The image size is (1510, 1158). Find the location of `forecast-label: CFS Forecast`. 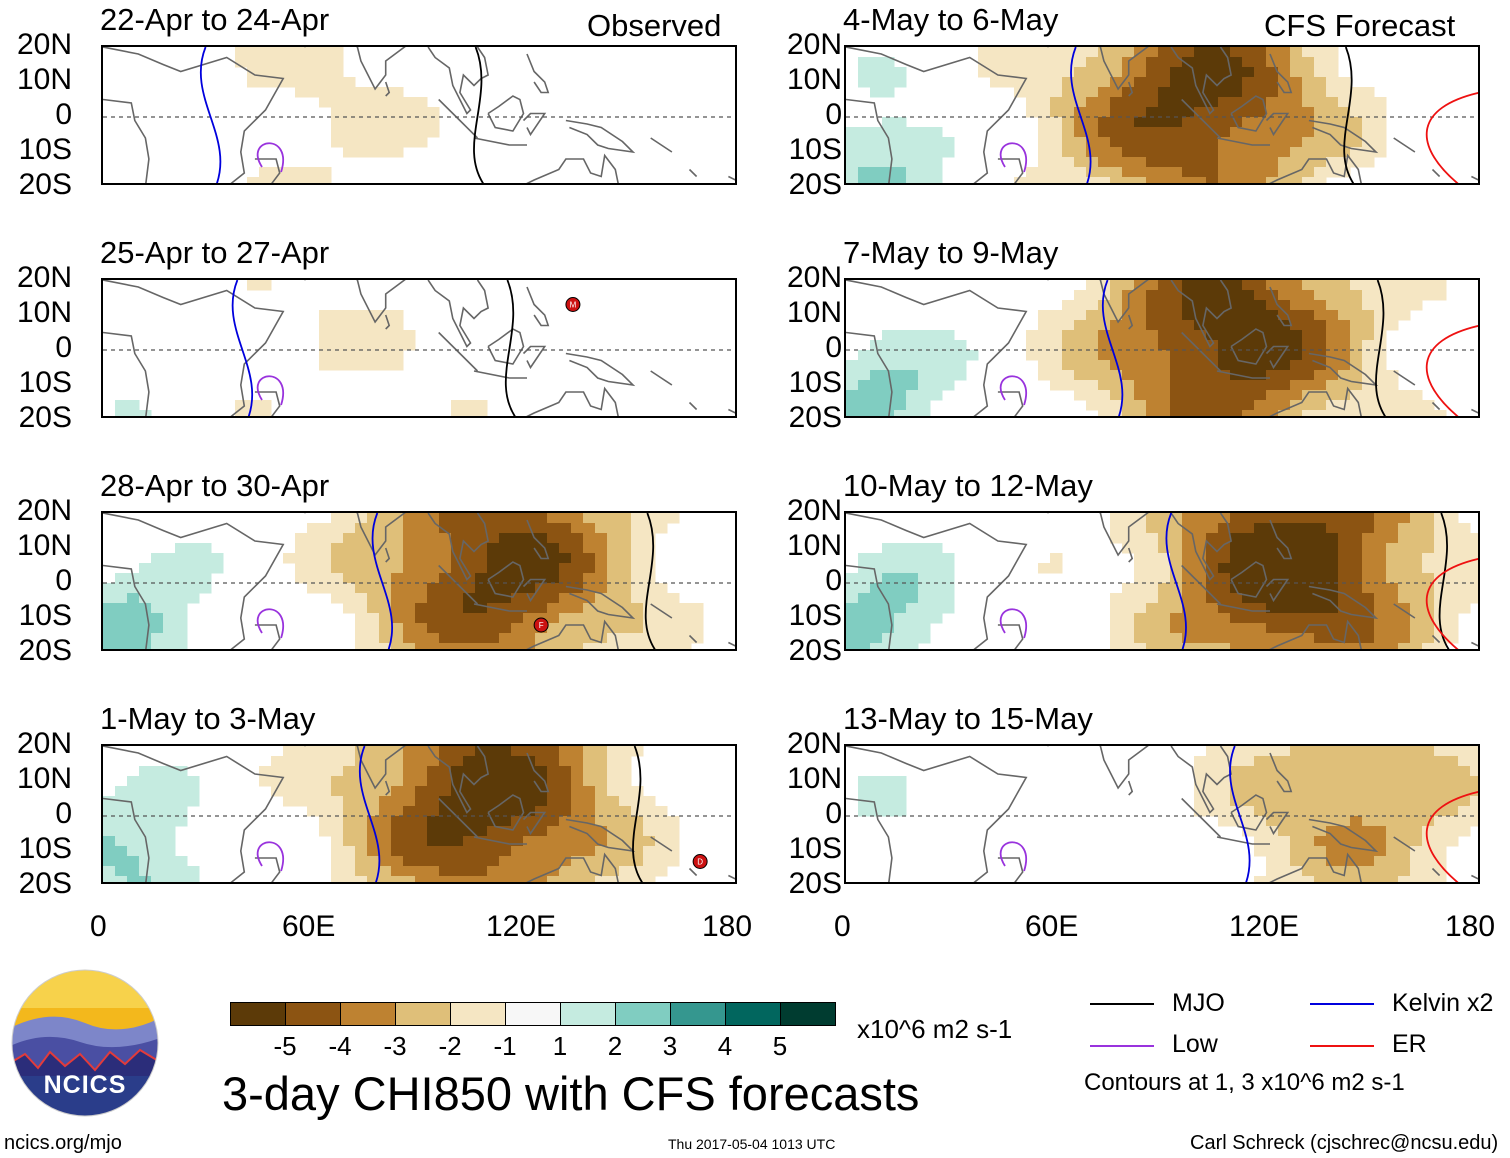

forecast-label: CFS Forecast is located at coordinates (1360, 25).